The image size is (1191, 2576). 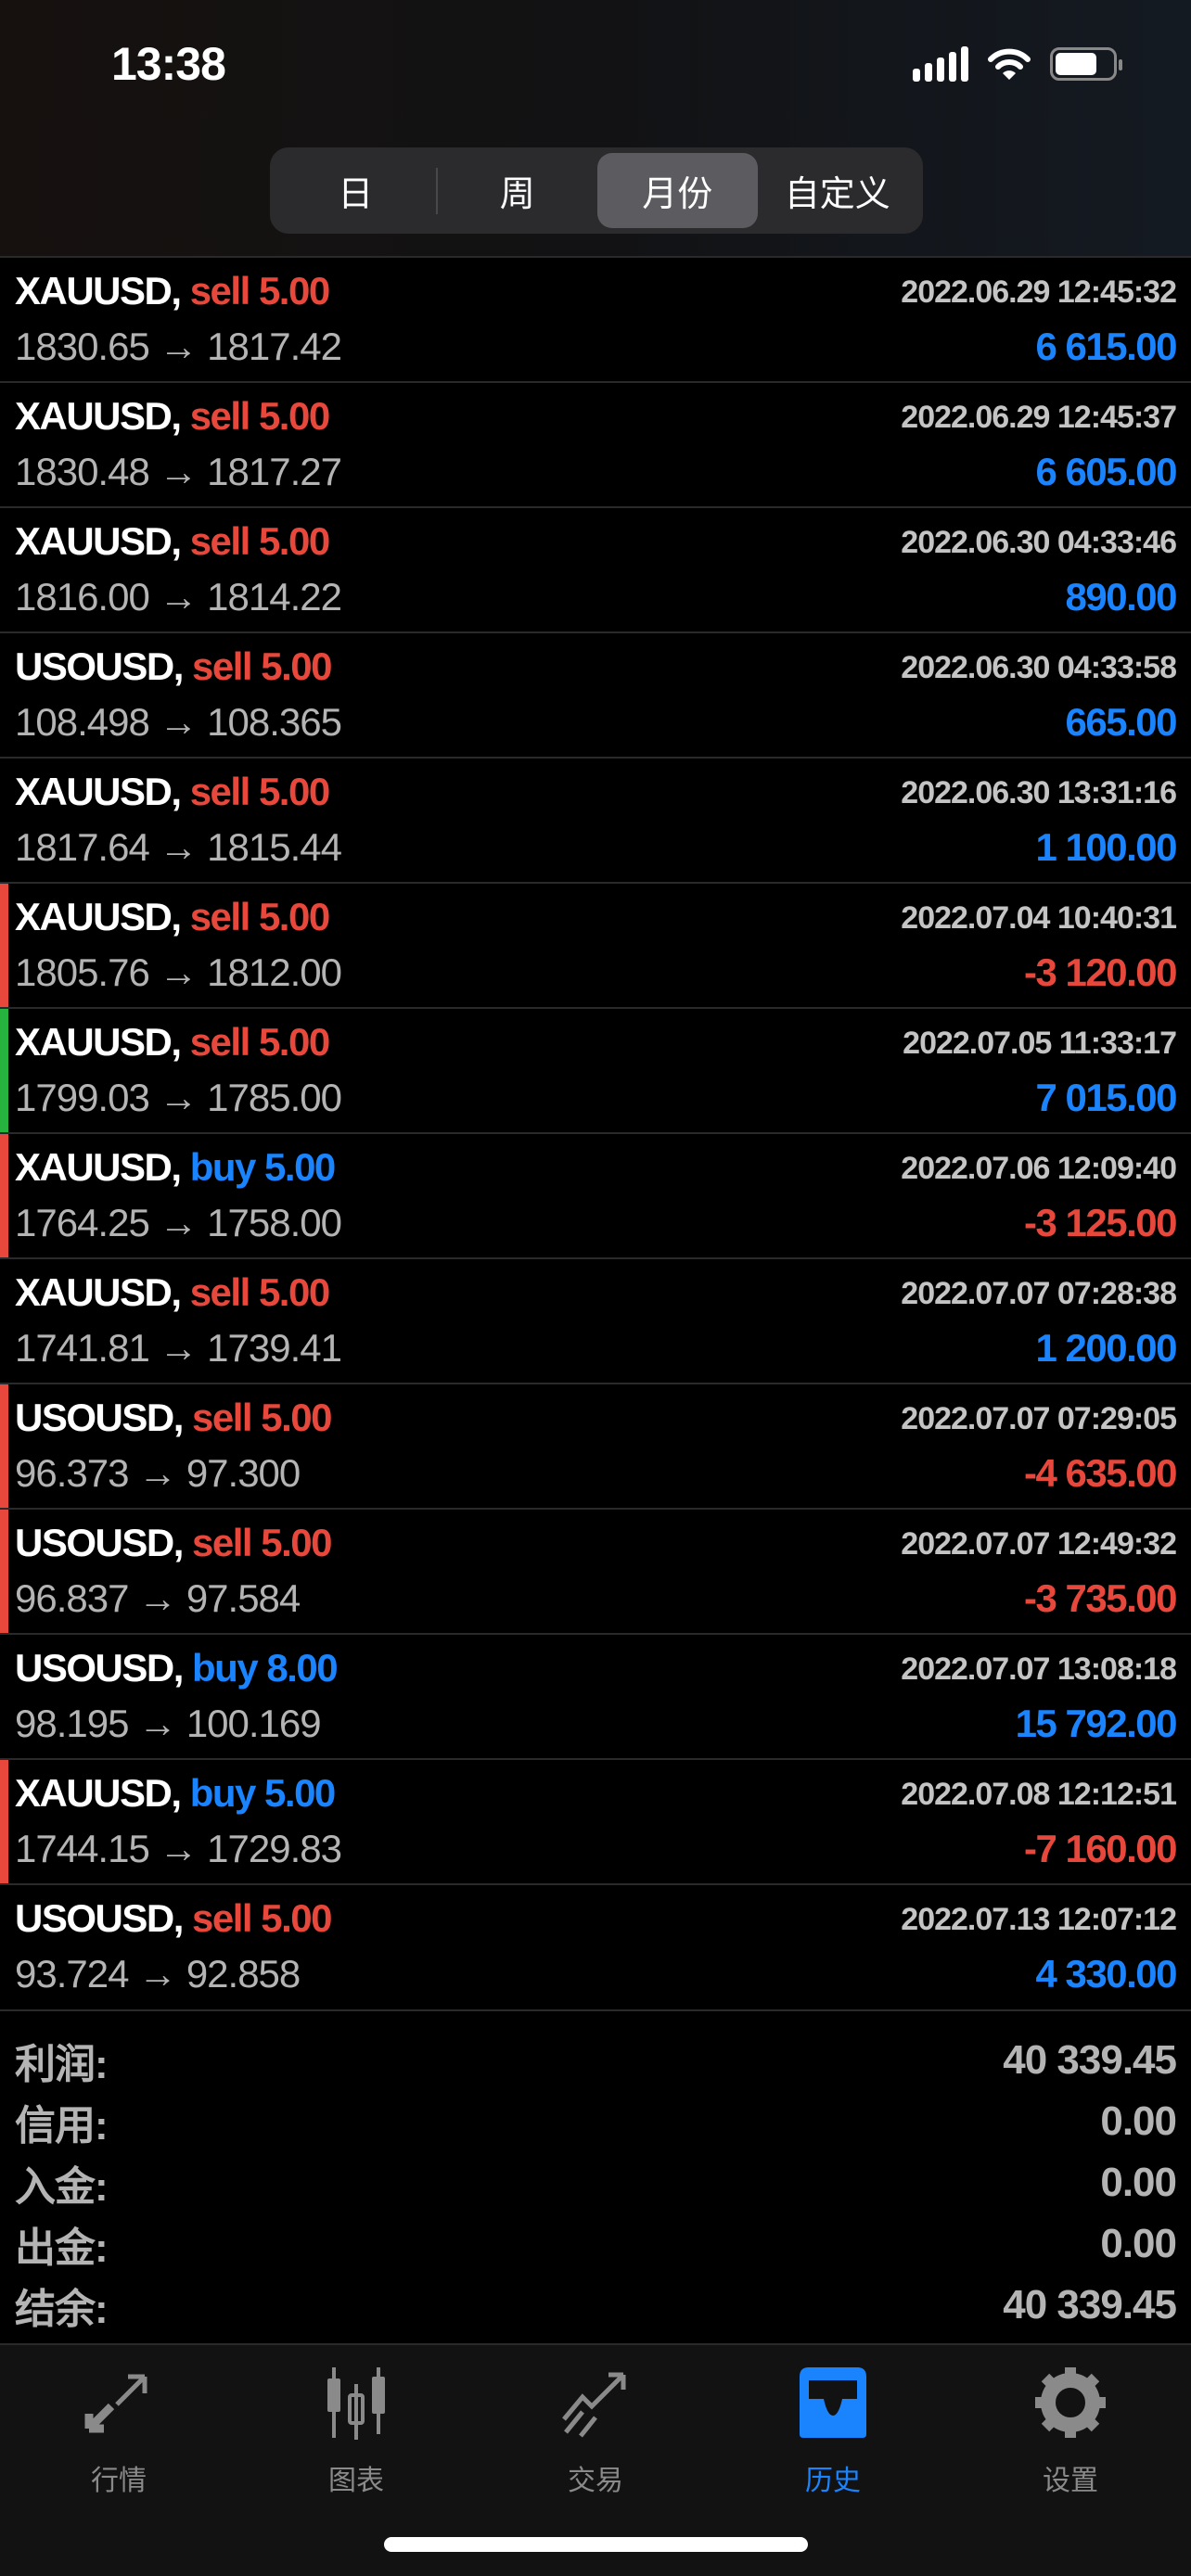 I want to click on deal-prices: 1764.25 → 1758.00, so click(x=178, y=1223).